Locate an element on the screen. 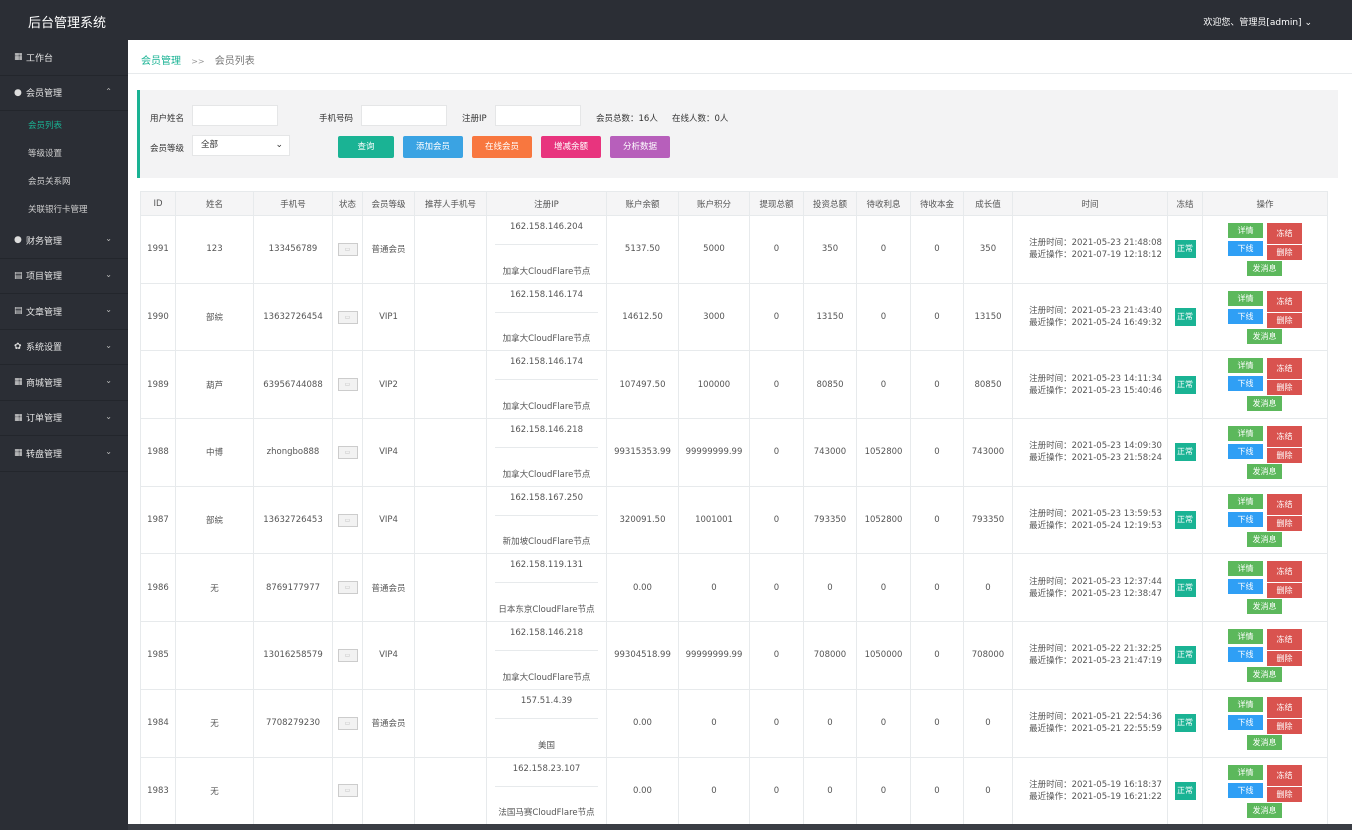 This screenshot has width=1359, height=830. sidebar-item-shop: ▦ 商城管理 ⌄ is located at coordinates (64, 383).